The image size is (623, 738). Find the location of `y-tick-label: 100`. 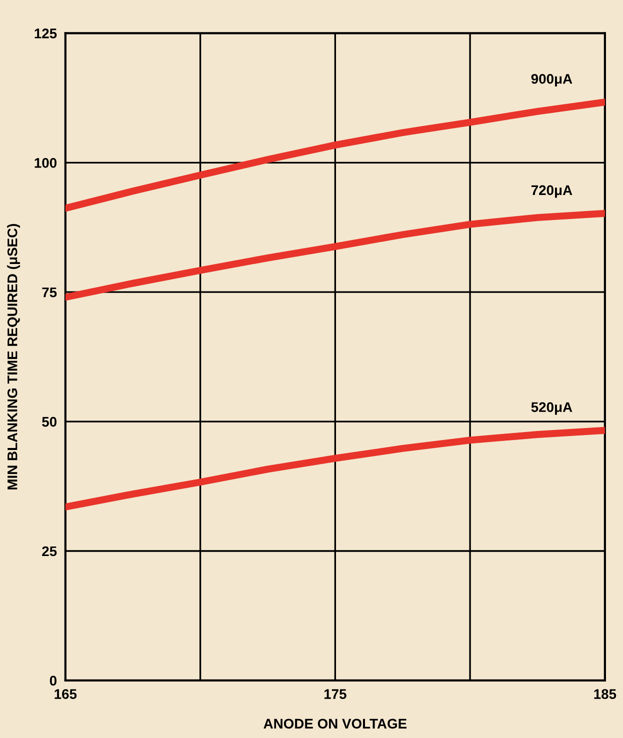

y-tick-label: 100 is located at coordinates (45, 163).